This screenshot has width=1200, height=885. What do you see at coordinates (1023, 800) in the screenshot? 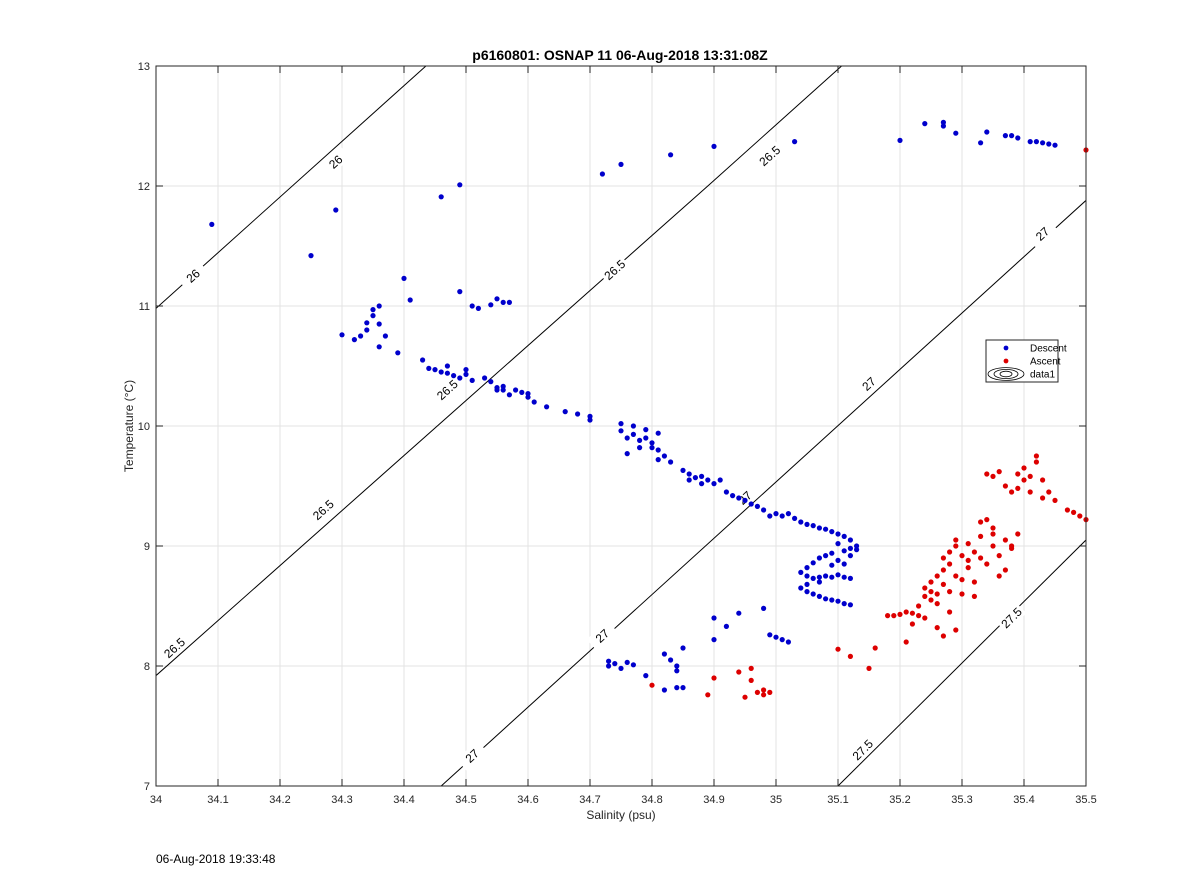
I see `x-tick-label: 35.4` at bounding box center [1023, 800].